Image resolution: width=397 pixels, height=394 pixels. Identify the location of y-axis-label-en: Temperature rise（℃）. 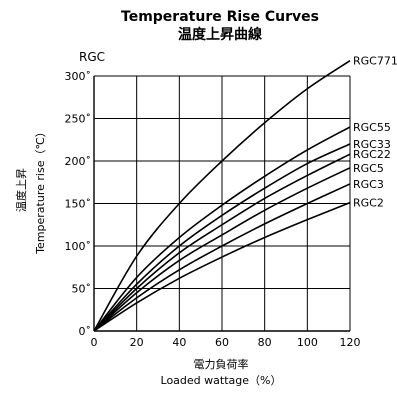
(40, 190).